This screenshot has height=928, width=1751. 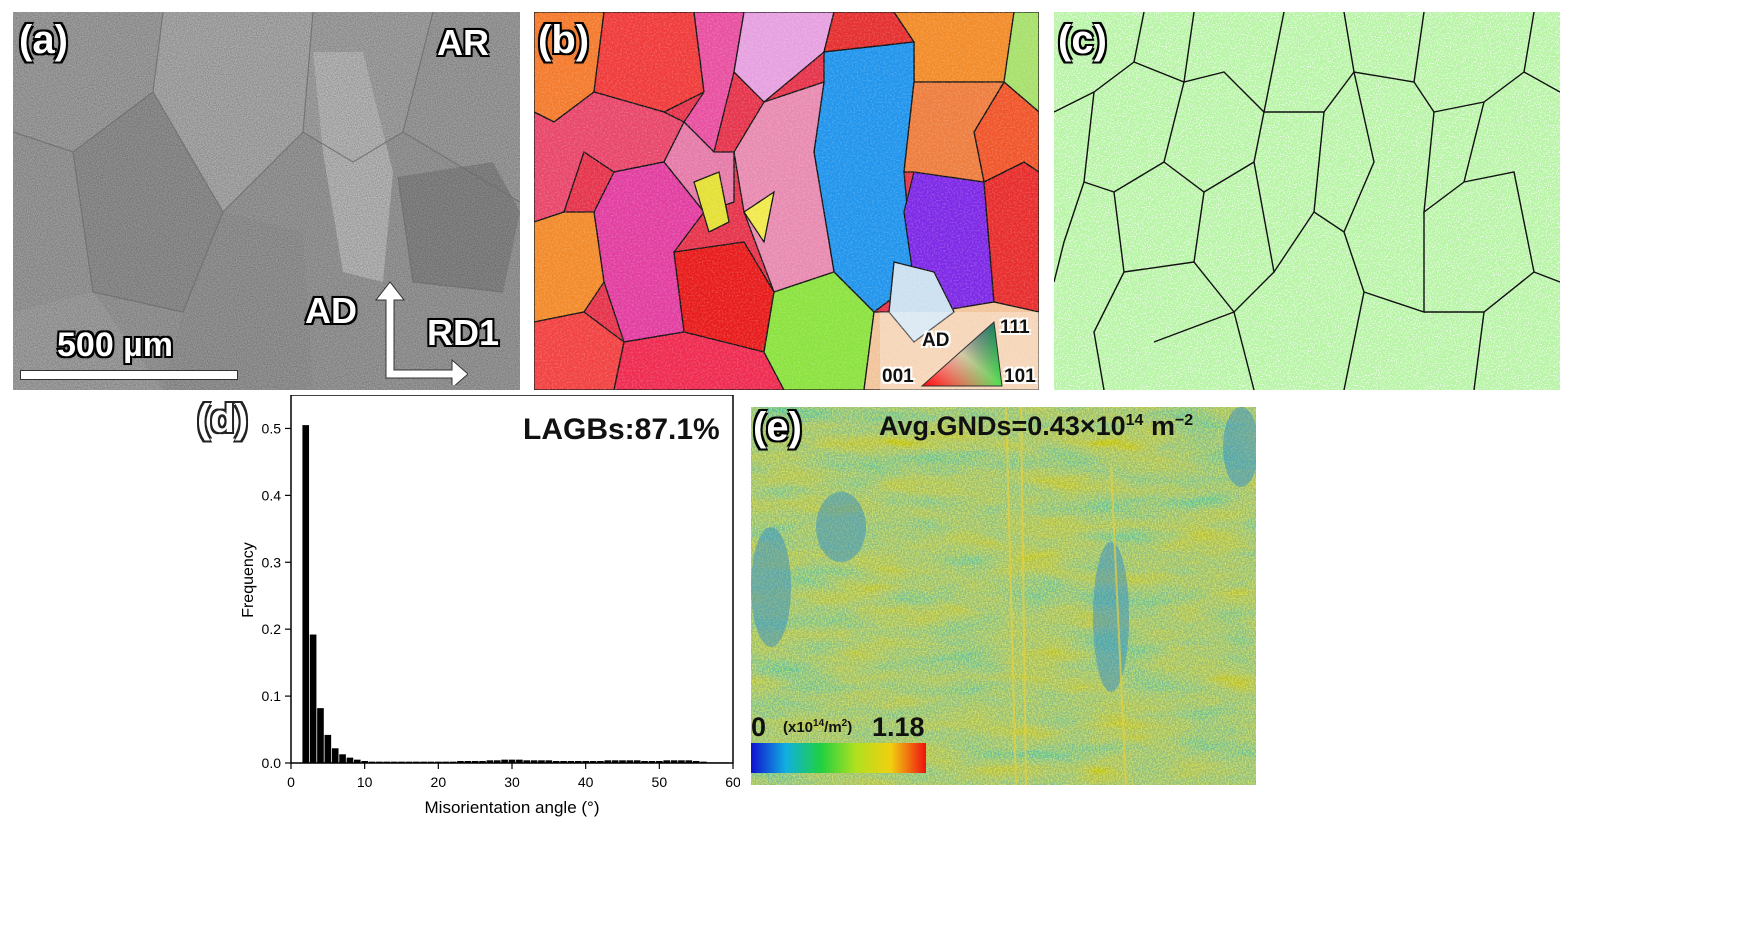 I want to click on x-tick-label: 60, so click(x=732, y=782).